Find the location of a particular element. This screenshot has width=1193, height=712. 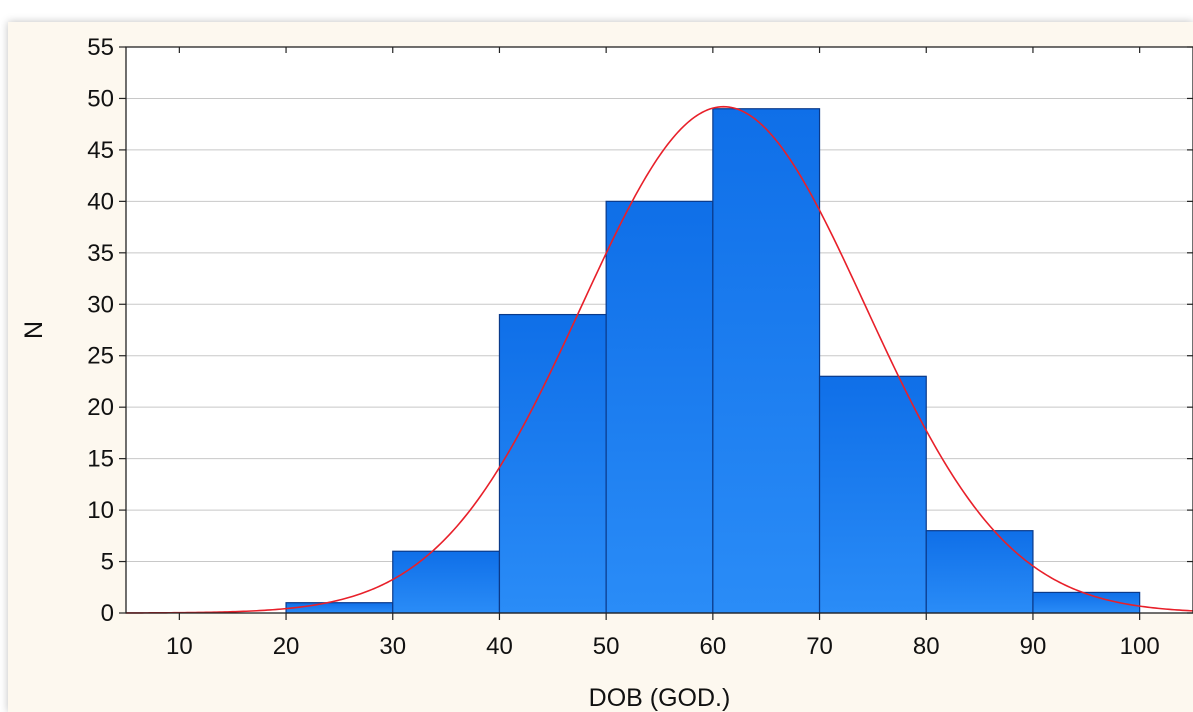

y-tick-label: 45 is located at coordinates (100, 150).